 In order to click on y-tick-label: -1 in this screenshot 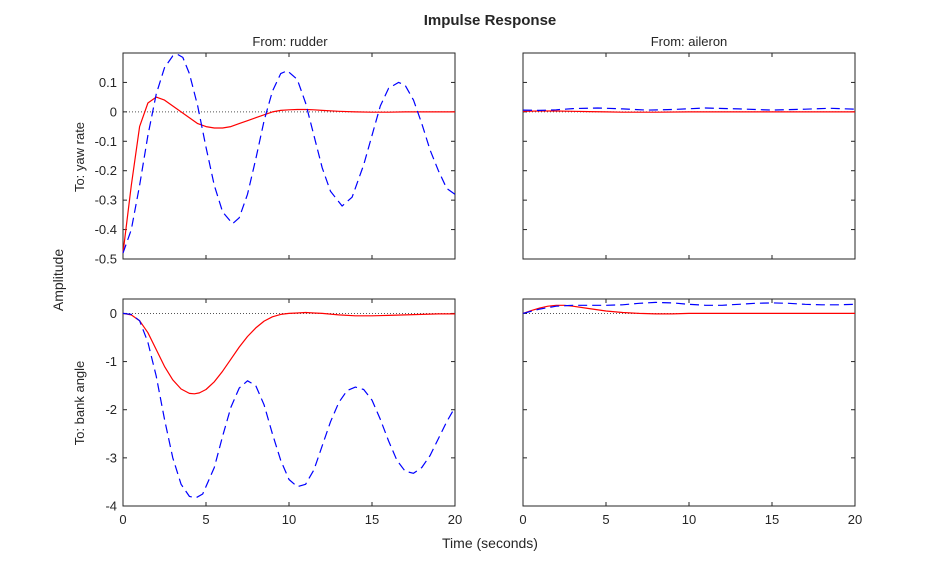, I will do `click(111, 361)`.